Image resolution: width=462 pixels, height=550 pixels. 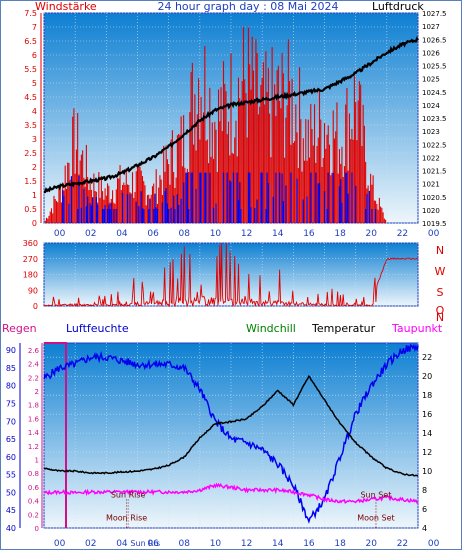 I want to click on rain-line, so click(x=55, y=435).